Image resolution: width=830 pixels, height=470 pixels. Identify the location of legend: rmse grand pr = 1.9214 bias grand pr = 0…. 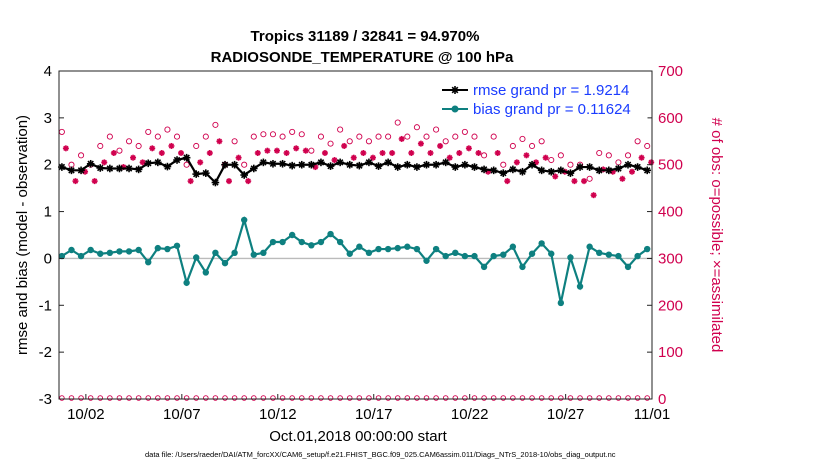
(542, 98).